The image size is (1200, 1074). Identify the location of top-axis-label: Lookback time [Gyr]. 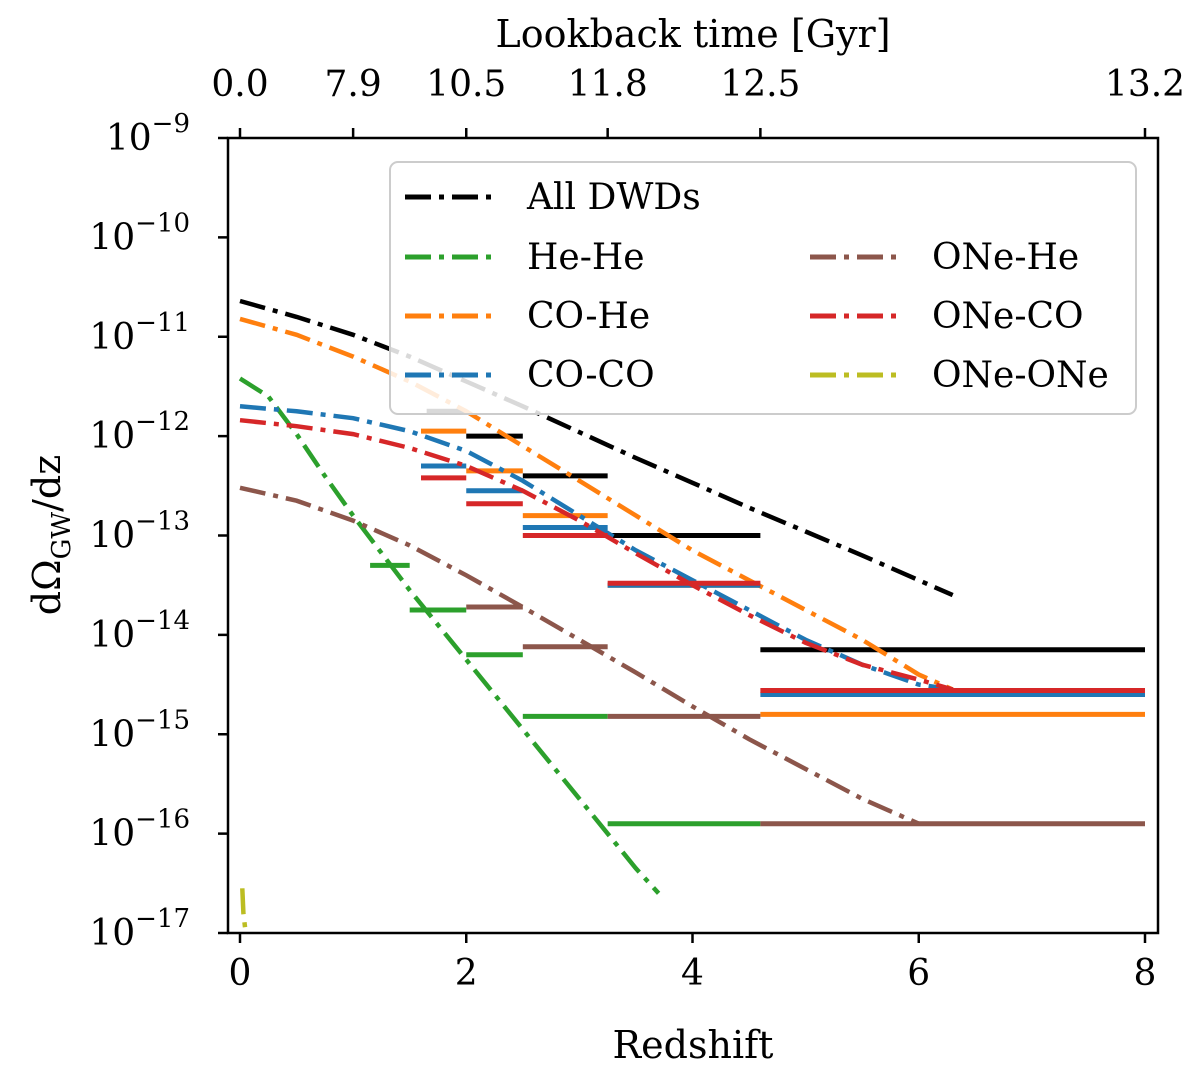
(692, 34).